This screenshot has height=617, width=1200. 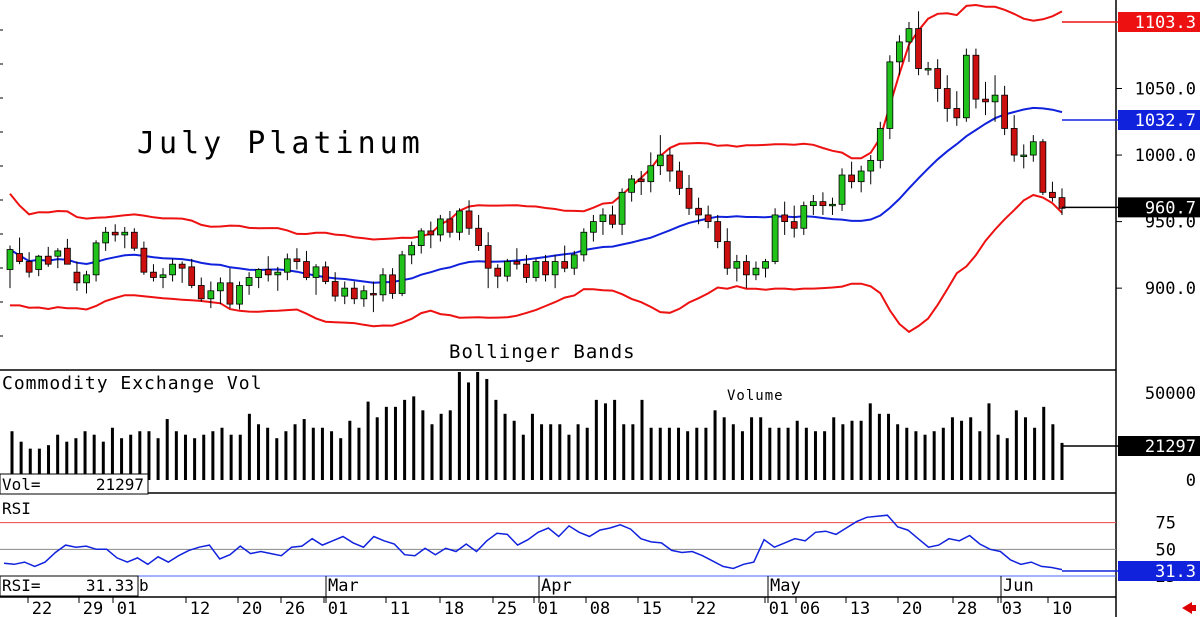 I want to click on scroll-left-arrow-icon, so click(x=1189, y=608).